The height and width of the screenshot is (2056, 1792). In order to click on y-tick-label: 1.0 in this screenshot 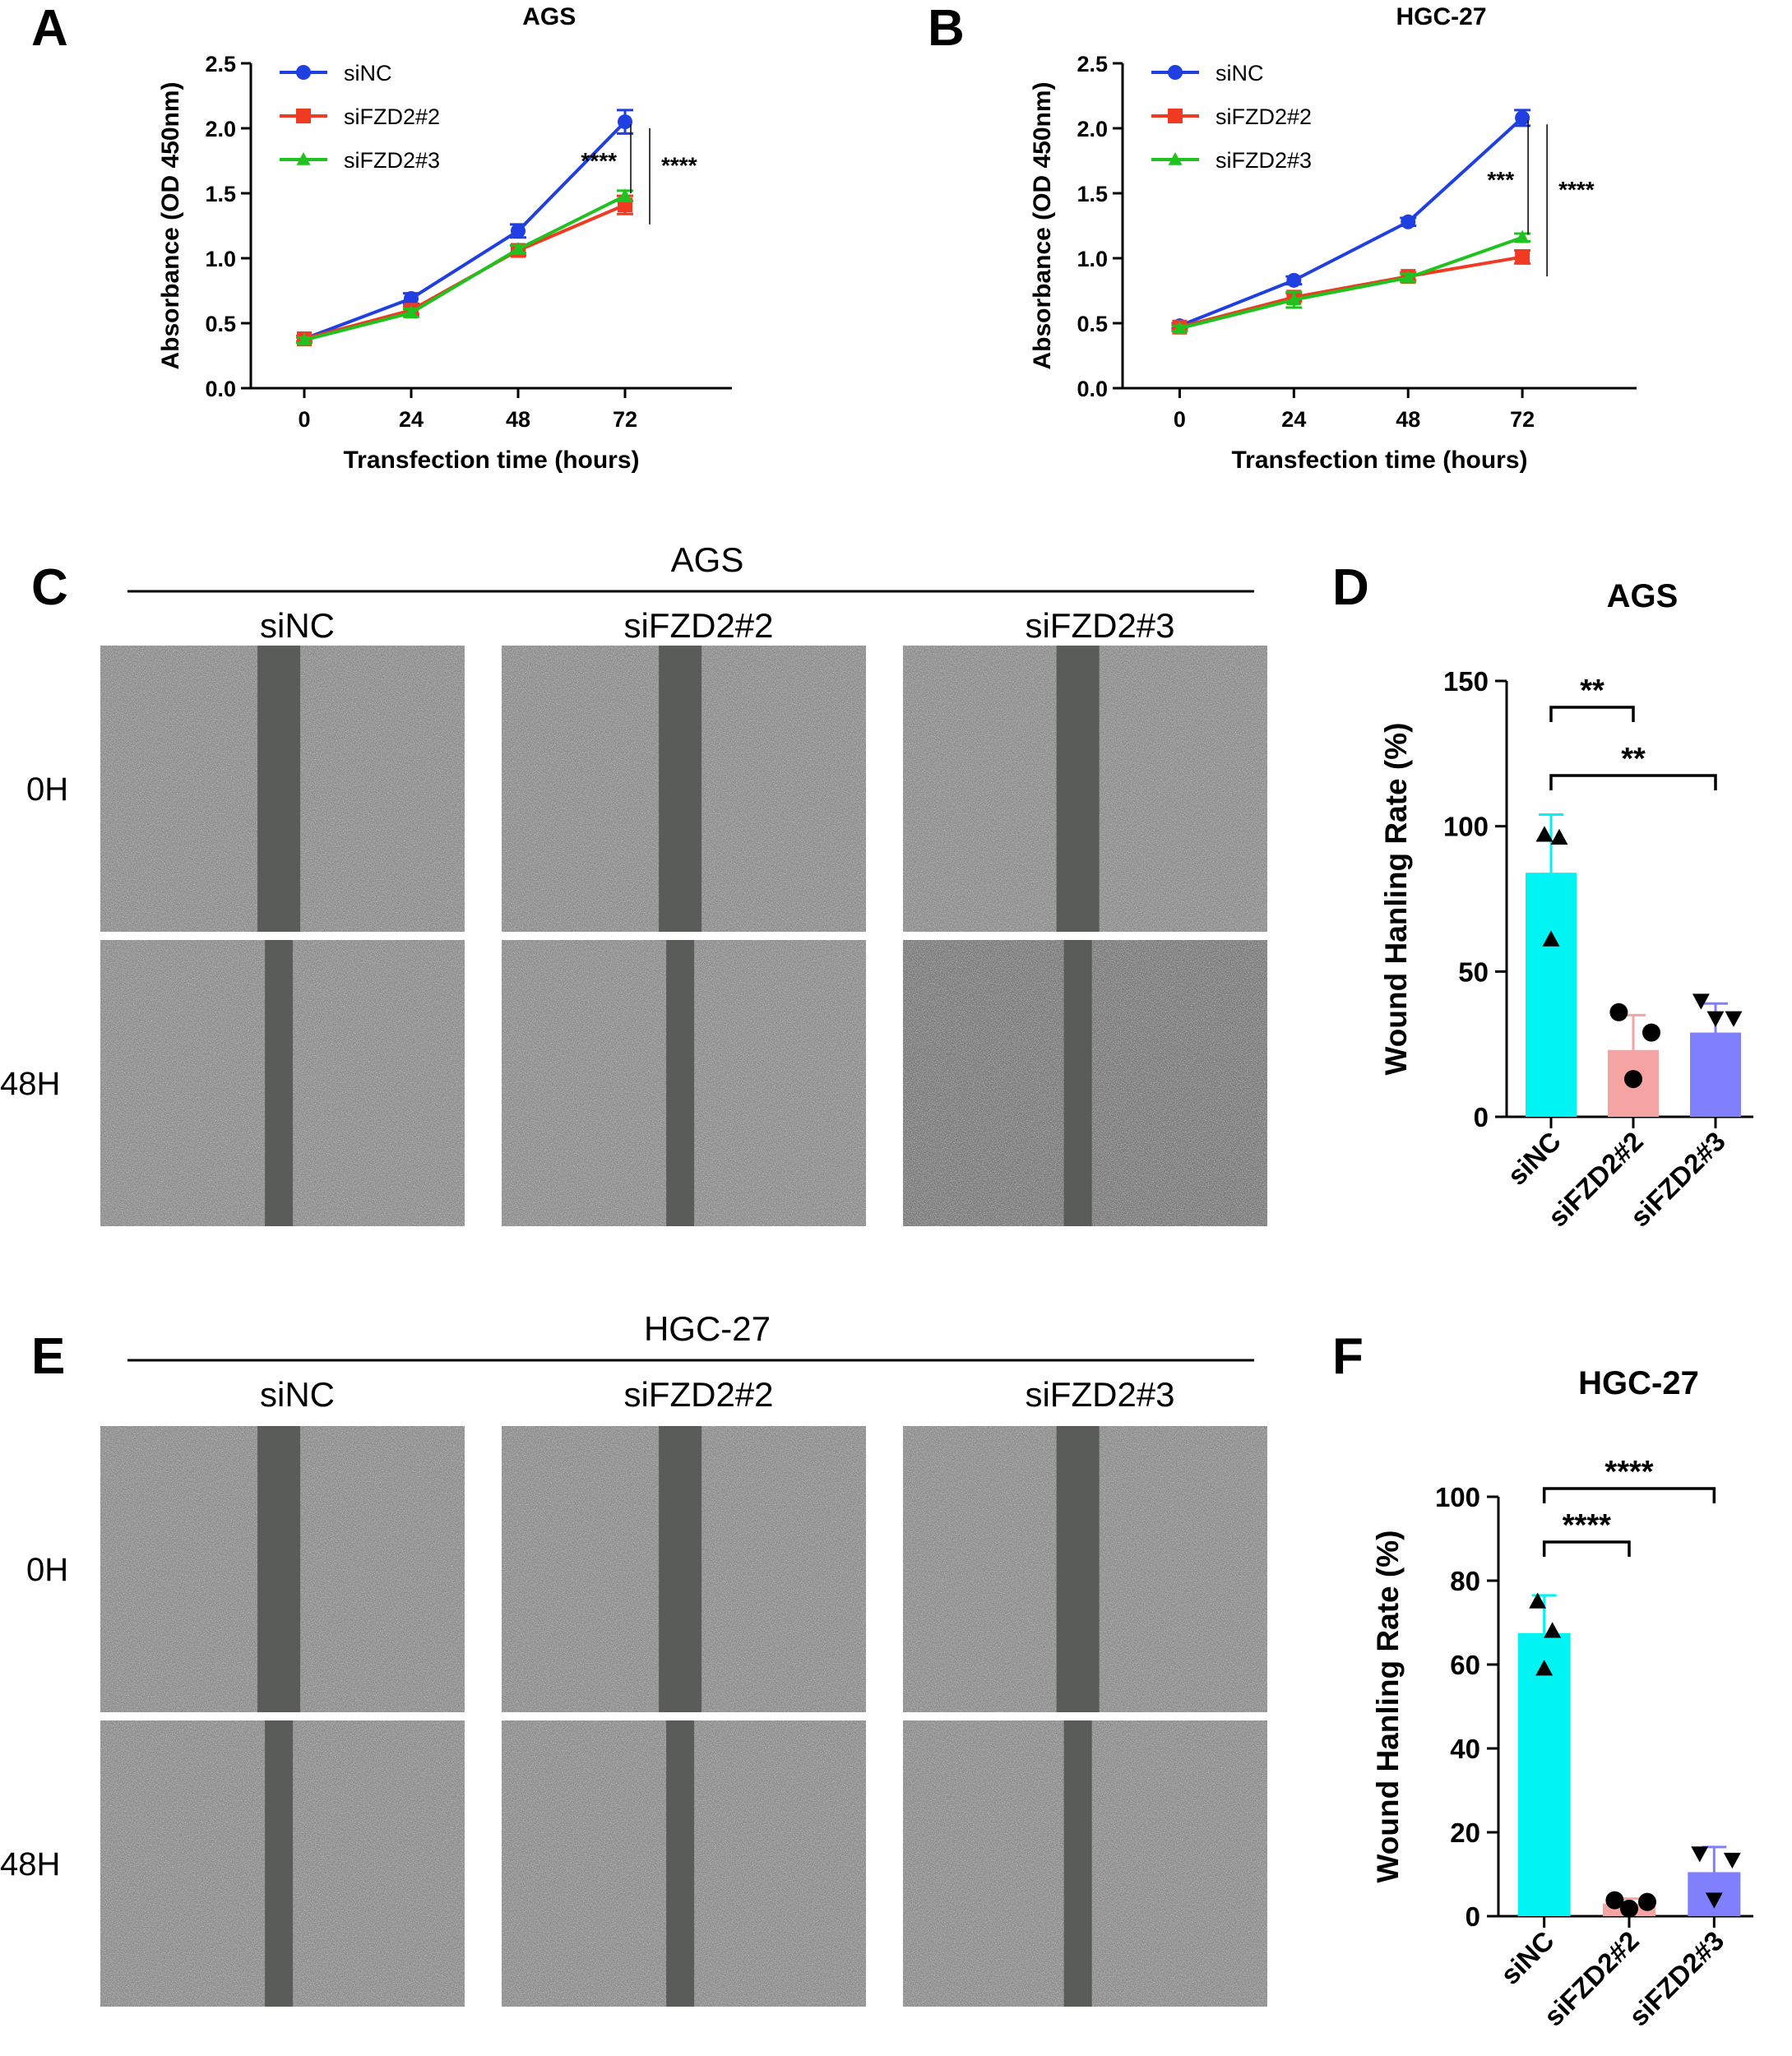, I will do `click(1092, 259)`.